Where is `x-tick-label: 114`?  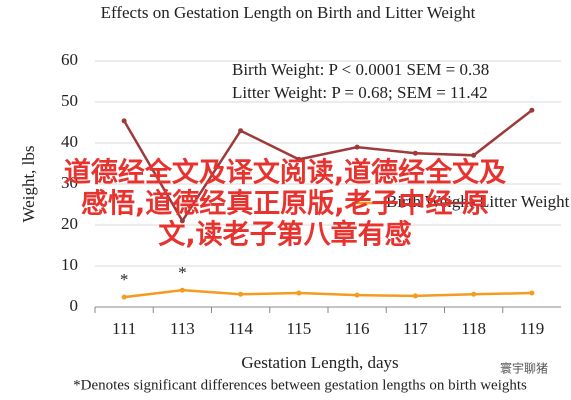
x-tick-label: 114 is located at coordinates (240, 328).